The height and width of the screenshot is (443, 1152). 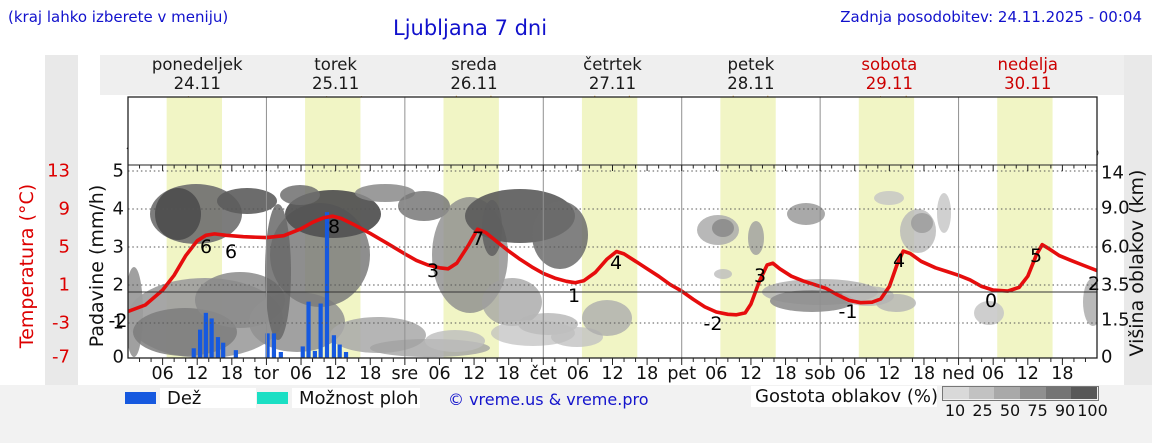 What do you see at coordinates (272, 398) in the screenshot?
I see `showers-legend-swatch` at bounding box center [272, 398].